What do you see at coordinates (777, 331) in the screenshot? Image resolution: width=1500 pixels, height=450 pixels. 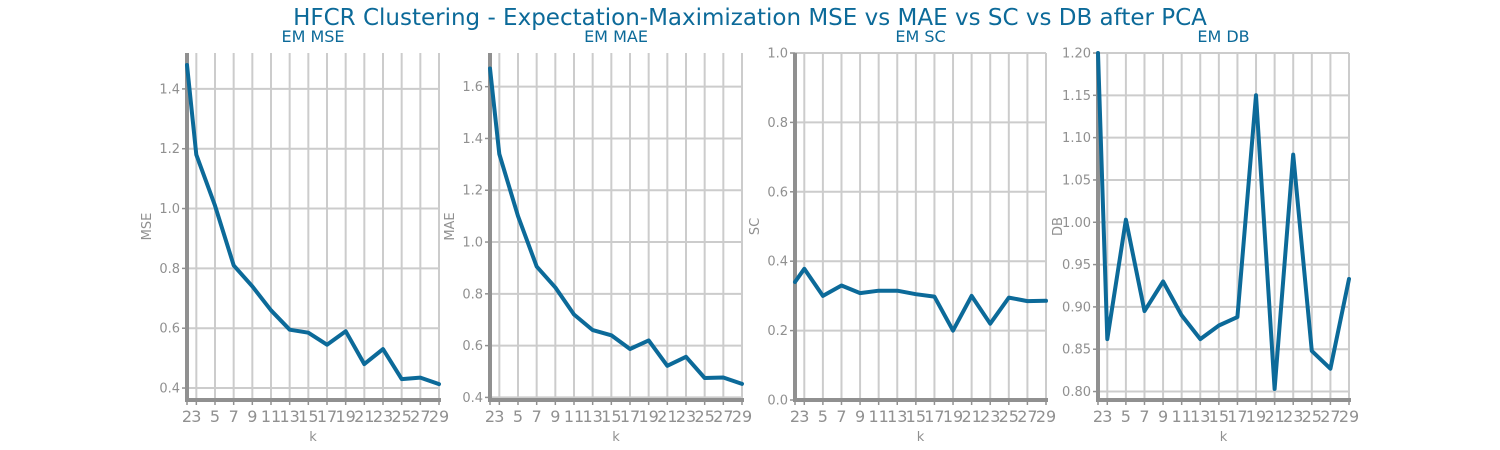 I see `y-tick-label: 0.2` at bounding box center [777, 331].